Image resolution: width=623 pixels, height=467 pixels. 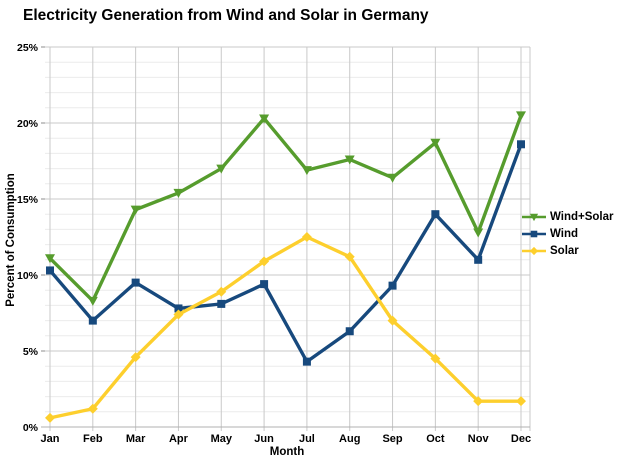 What do you see at coordinates (349, 439) in the screenshot?
I see `x-tick-label: Aug` at bounding box center [349, 439].